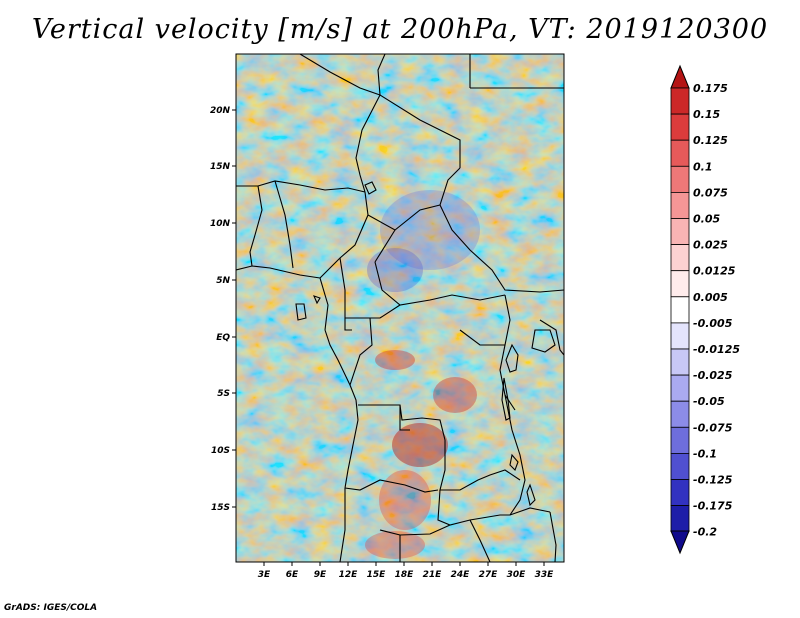 The width and height of the screenshot is (800, 618). I want to click on colorbar-label: -0.05, so click(709, 401).